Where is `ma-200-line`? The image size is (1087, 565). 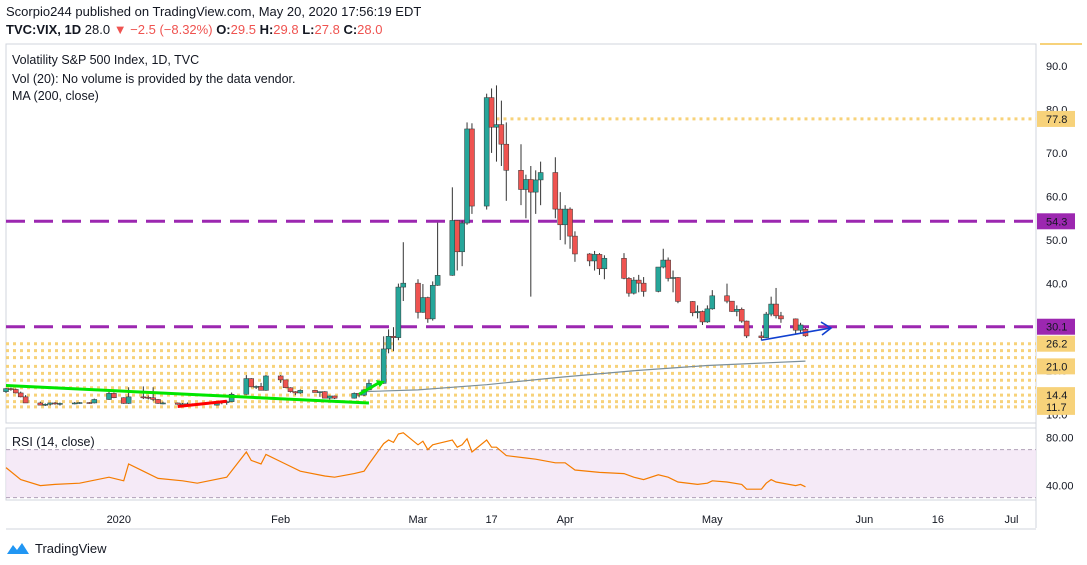 ma-200-line is located at coordinates (585, 376).